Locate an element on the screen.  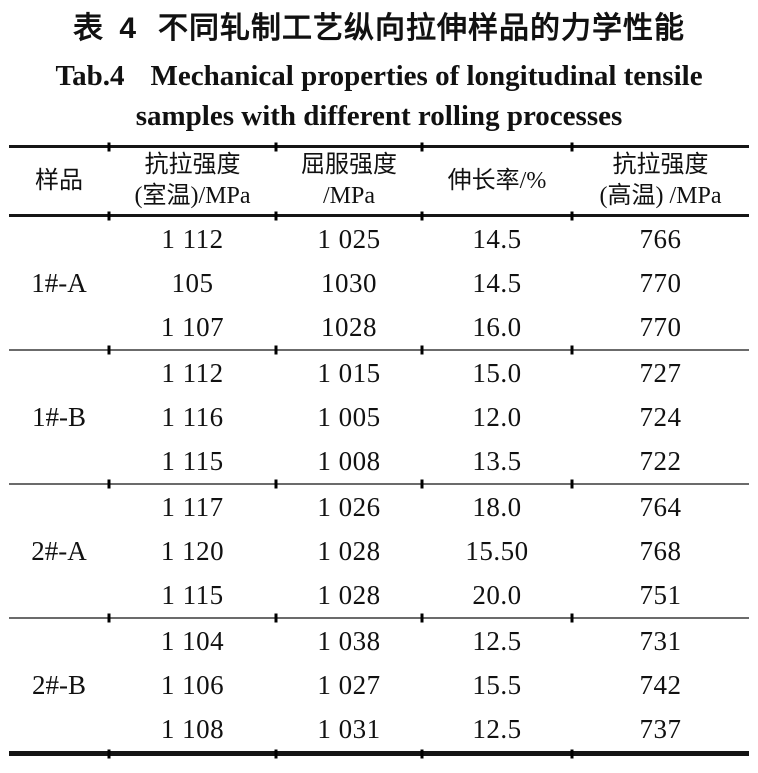
table-cell: 764 is located at coordinates (660, 506).